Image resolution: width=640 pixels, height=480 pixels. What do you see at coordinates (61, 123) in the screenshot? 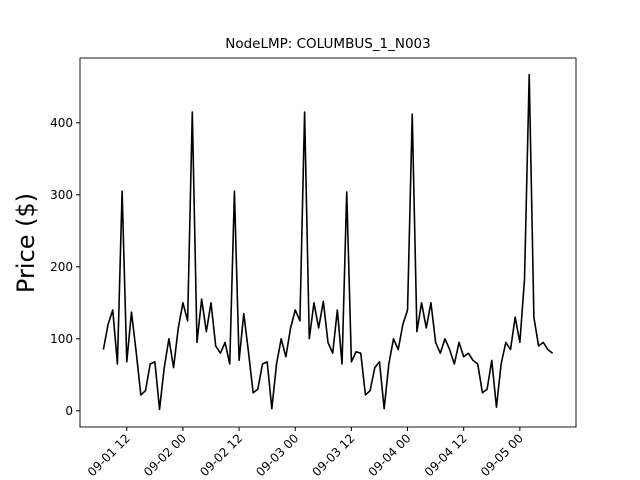
I see `y-tick-label: 400` at bounding box center [61, 123].